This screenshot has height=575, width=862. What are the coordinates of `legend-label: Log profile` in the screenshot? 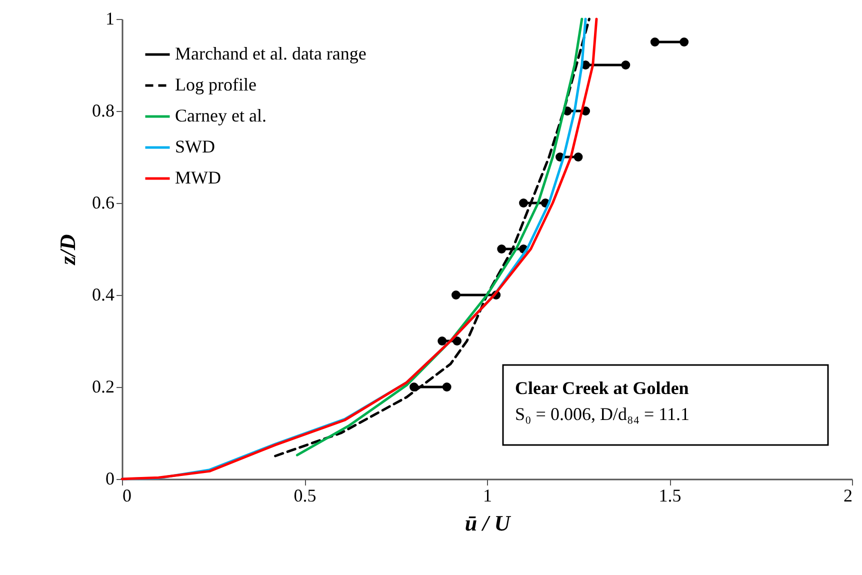 It's located at (215, 84).